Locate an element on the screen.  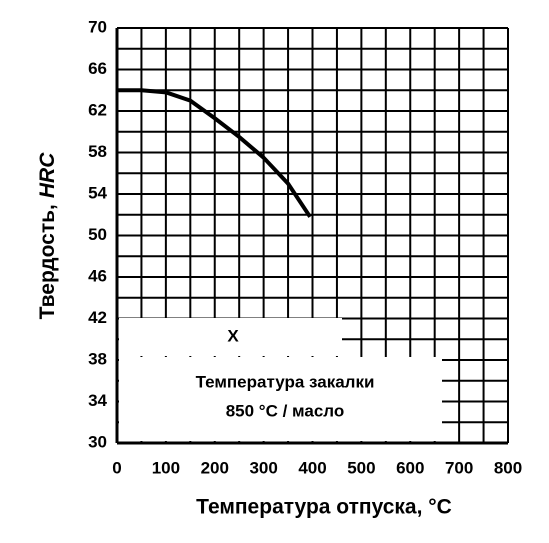
x-tick-label: 700 is located at coordinates (459, 467).